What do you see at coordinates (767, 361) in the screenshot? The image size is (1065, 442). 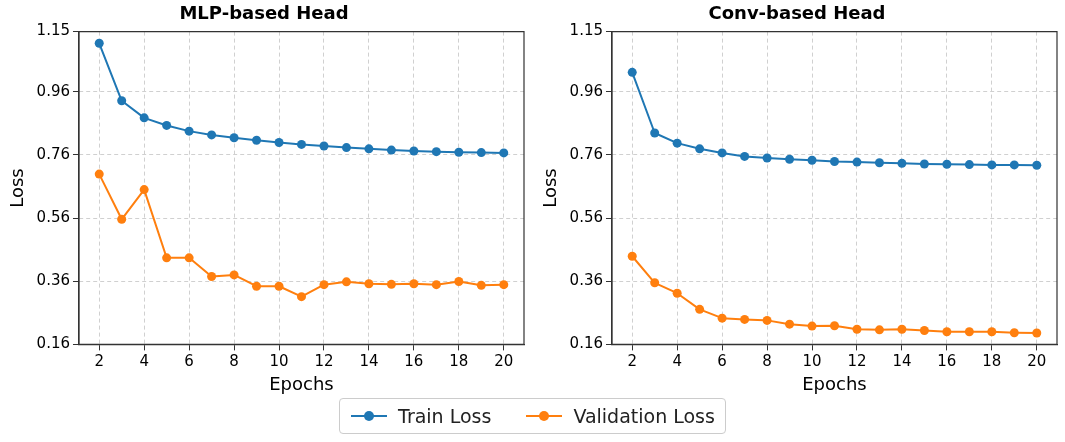 I see `x-tick-label: 8` at bounding box center [767, 361].